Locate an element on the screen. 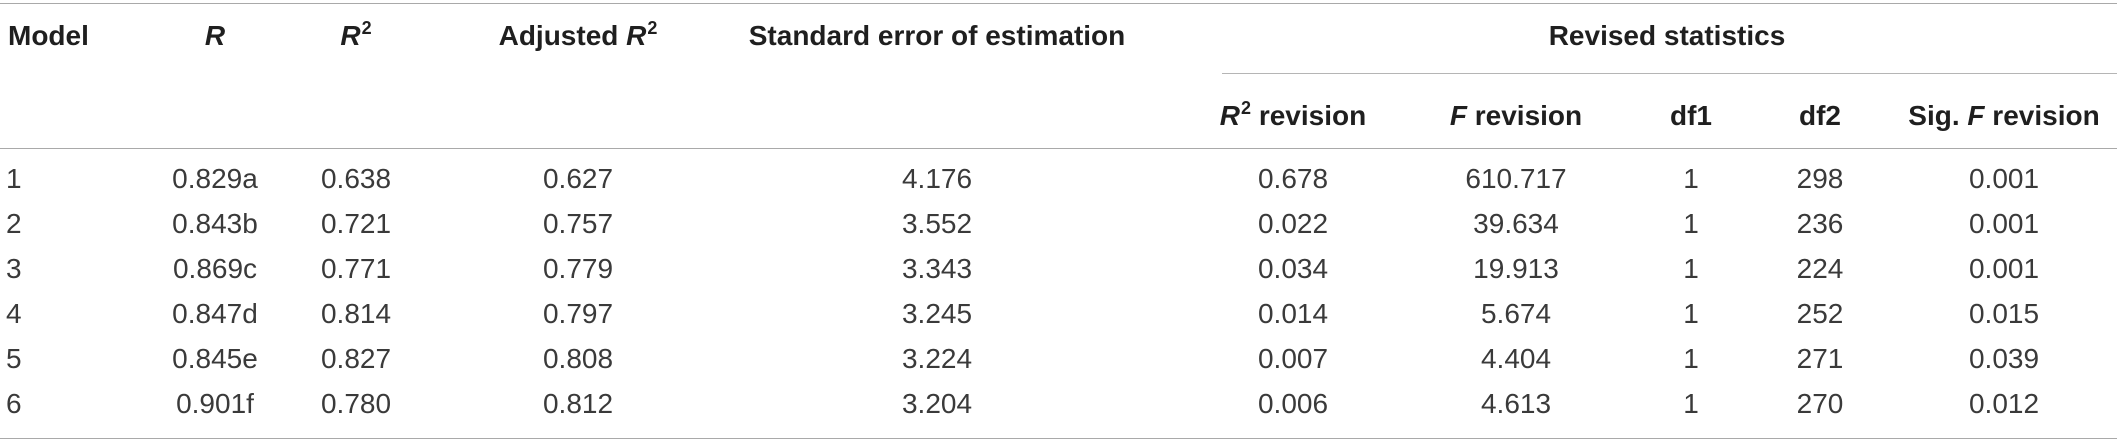 The height and width of the screenshot is (443, 2117). cell-r-squared-revision: 0.007 is located at coordinates (1293, 358).